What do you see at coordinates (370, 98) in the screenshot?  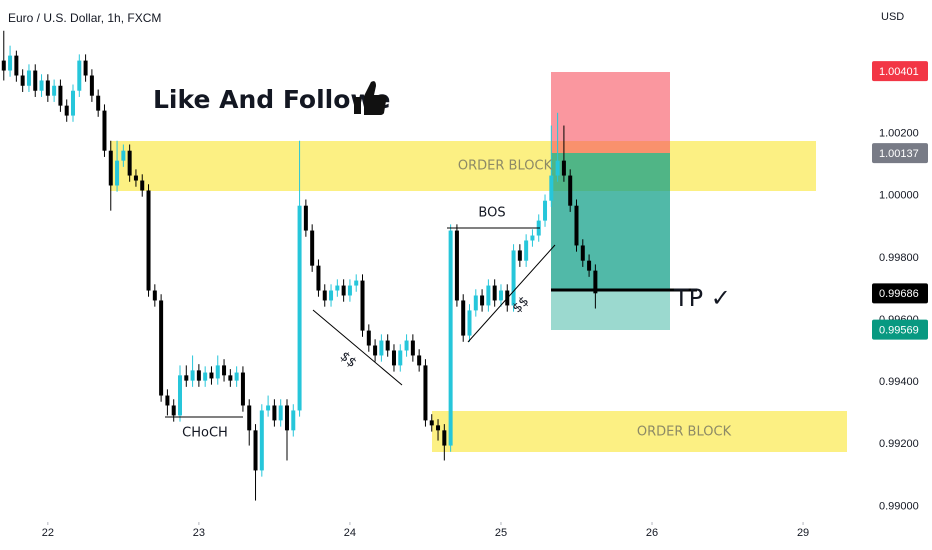 I see `thumbs-up-icon` at bounding box center [370, 98].